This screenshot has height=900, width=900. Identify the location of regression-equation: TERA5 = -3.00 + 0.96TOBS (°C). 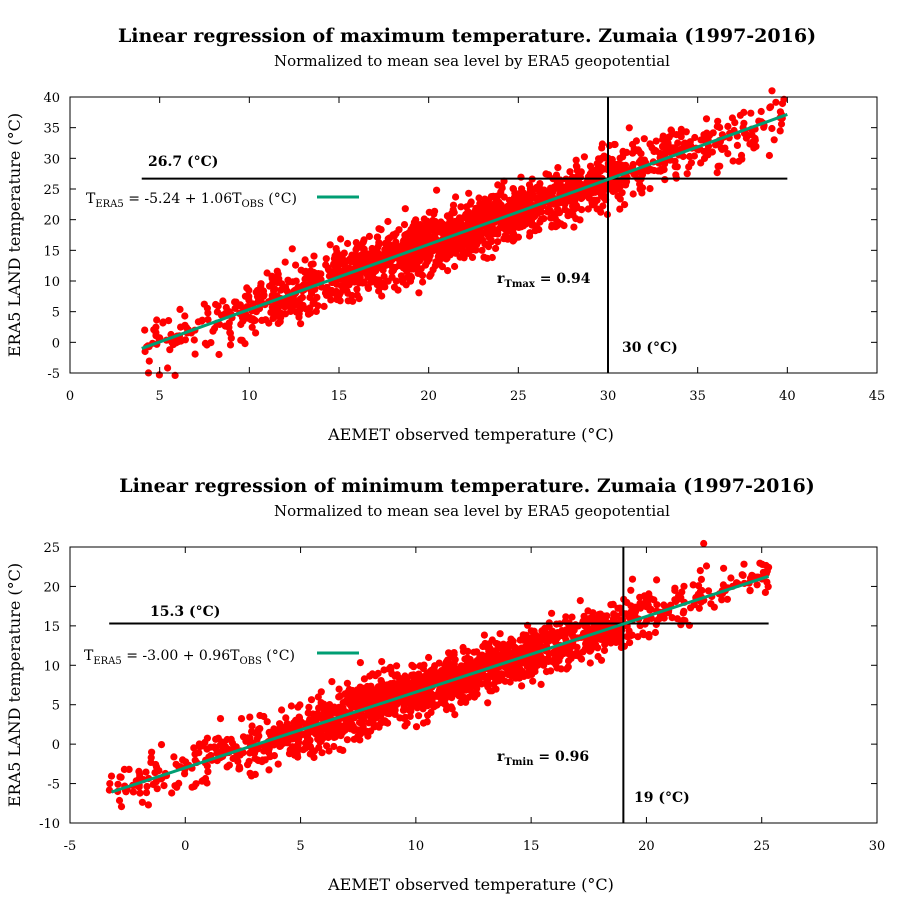
(189, 657).